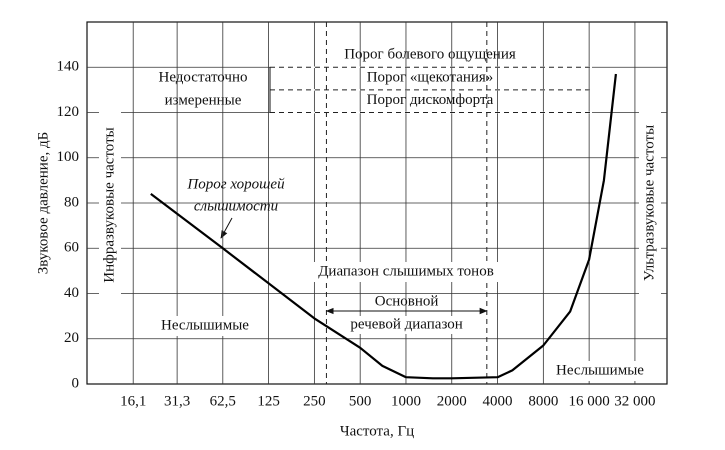 Image resolution: width=725 pixels, height=450 pixels. What do you see at coordinates (68, 67) in the screenshot?
I see `y-tick-label: 140` at bounding box center [68, 67].